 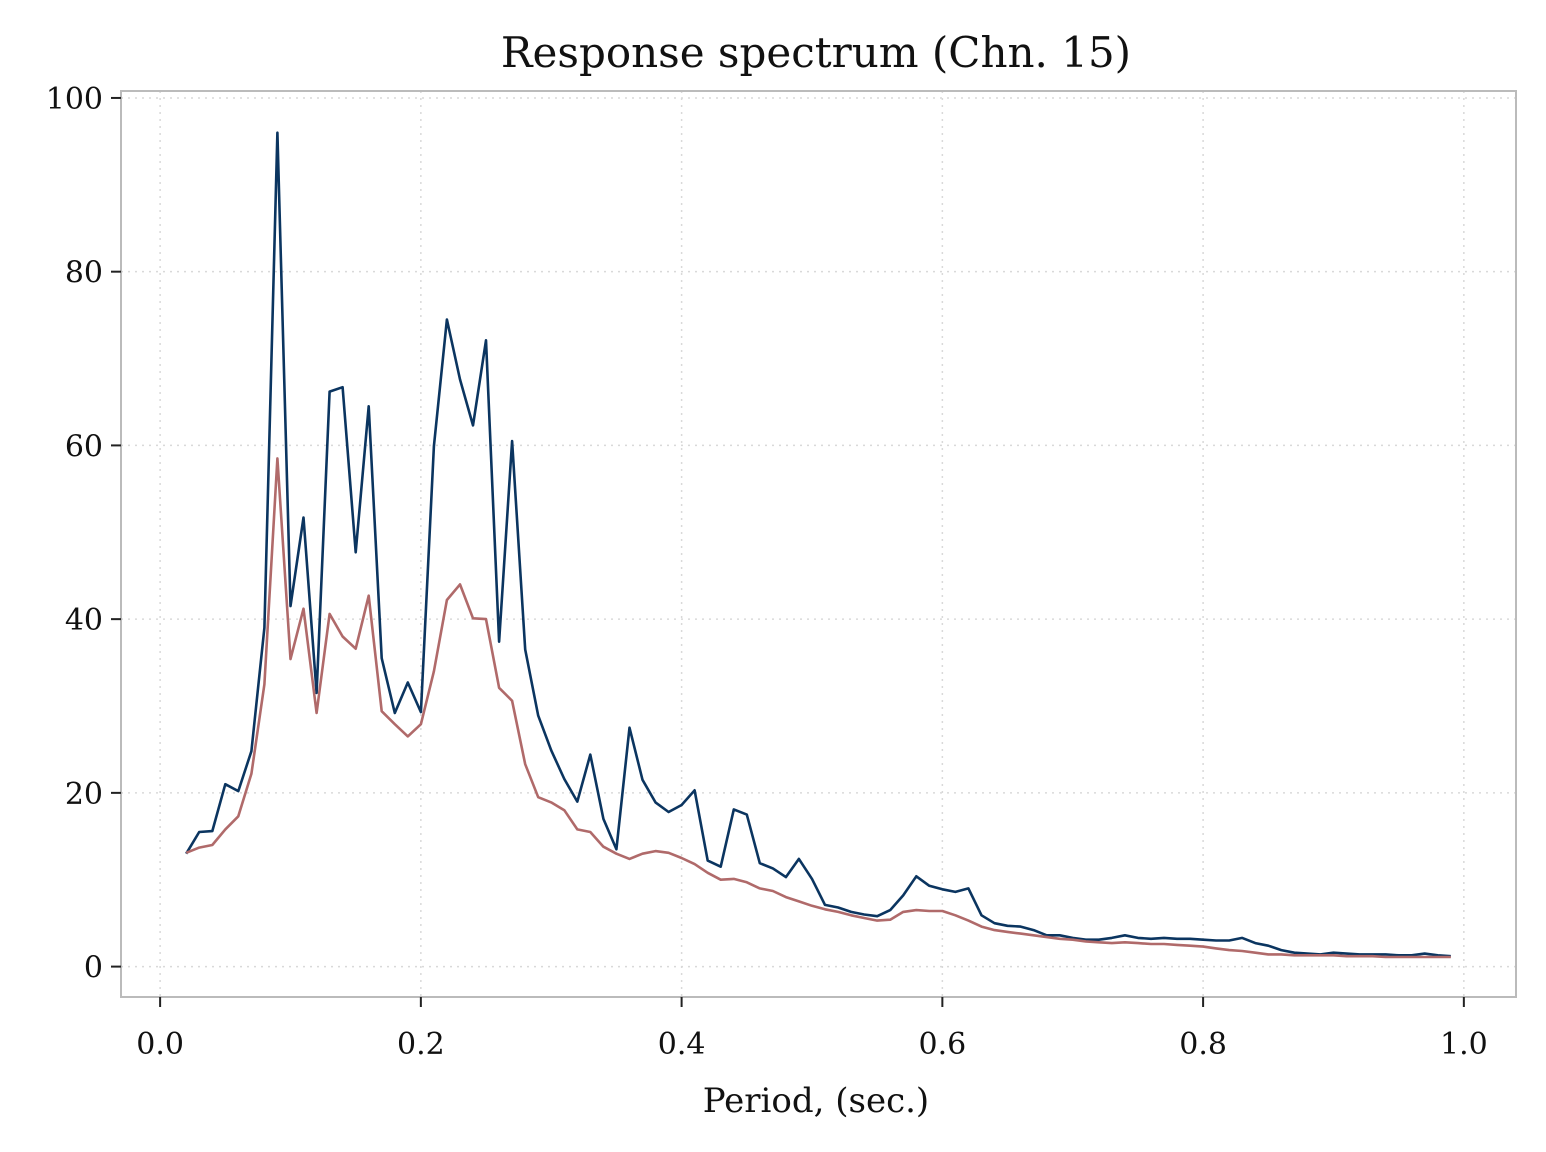 What do you see at coordinates (93, 968) in the screenshot?
I see `y-tick-label: 0` at bounding box center [93, 968].